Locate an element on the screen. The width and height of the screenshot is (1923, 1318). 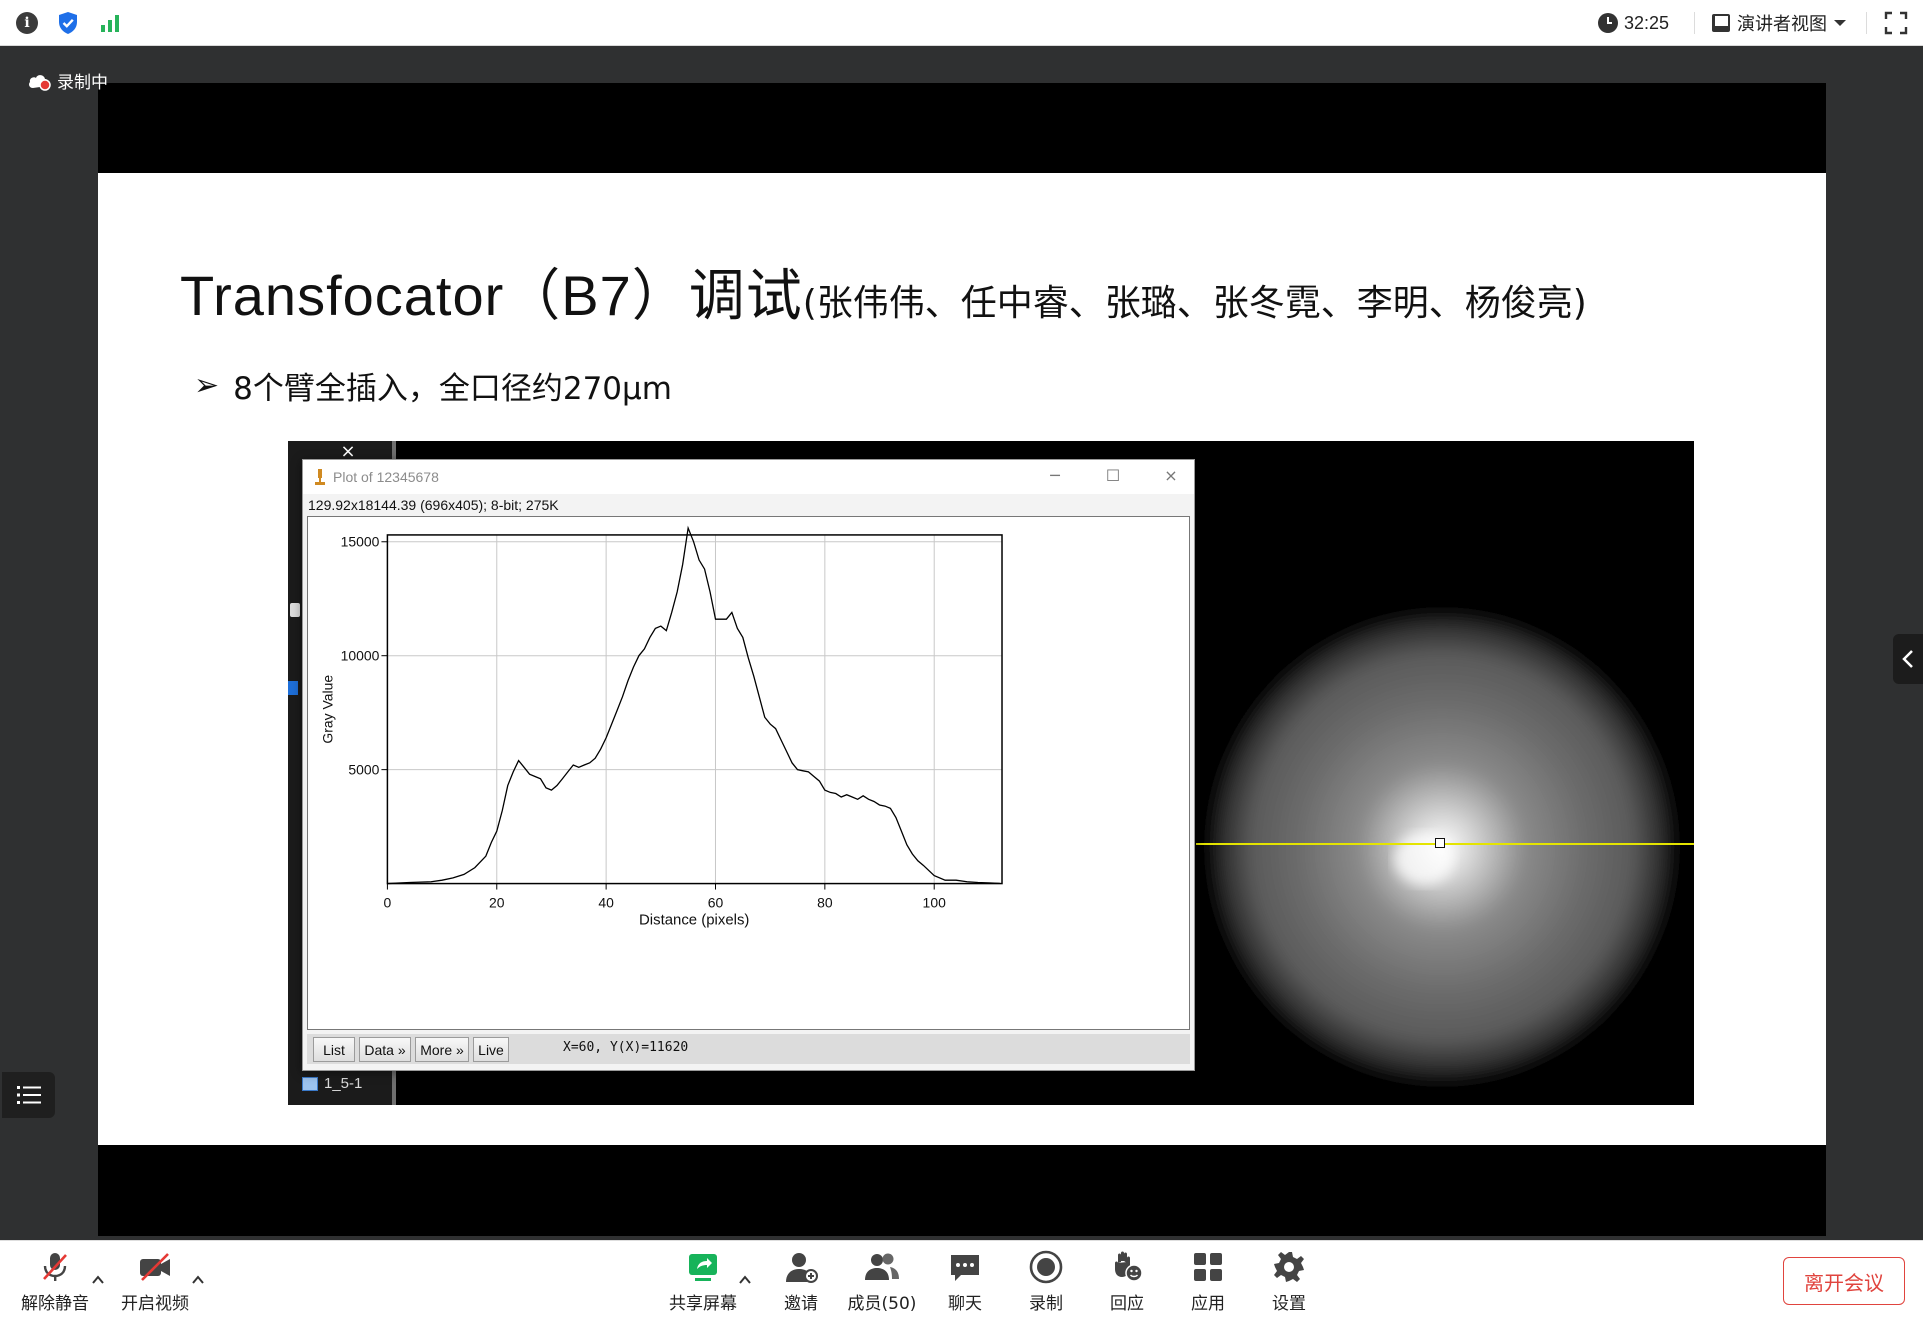
settings-button: 设置 is located at coordinates (1289, 1281).